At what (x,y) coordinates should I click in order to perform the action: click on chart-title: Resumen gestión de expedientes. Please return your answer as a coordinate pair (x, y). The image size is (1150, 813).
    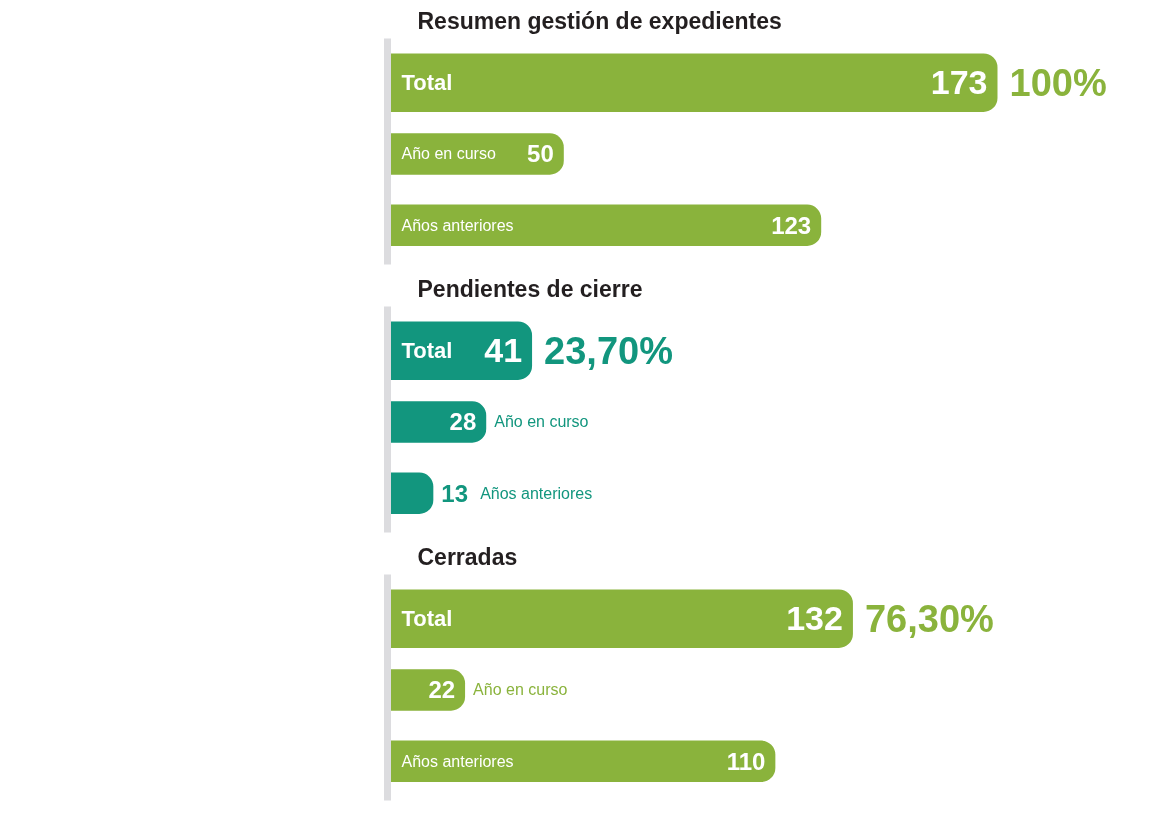
    Looking at the image, I should click on (599, 20).